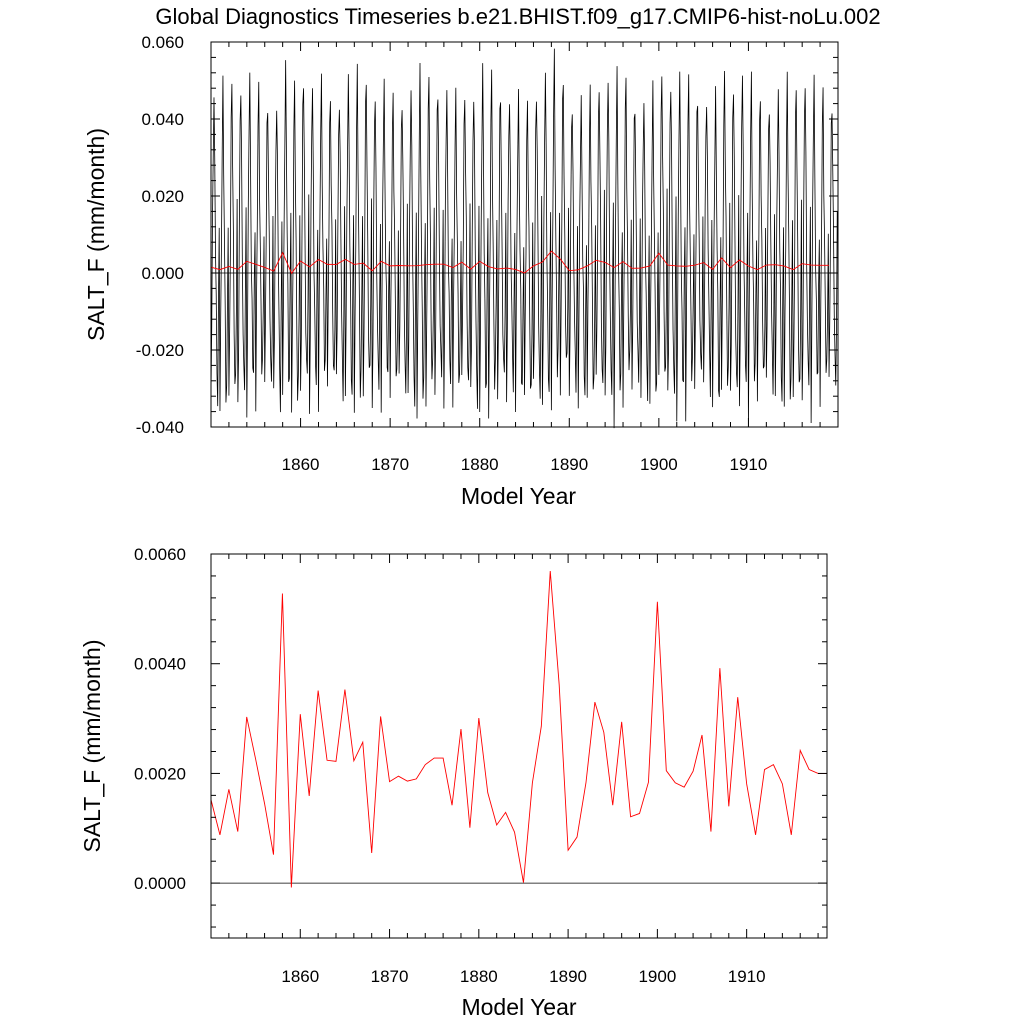  I want to click on bottom-y-axis-label: SALT_F (mm/month), so click(92, 746).